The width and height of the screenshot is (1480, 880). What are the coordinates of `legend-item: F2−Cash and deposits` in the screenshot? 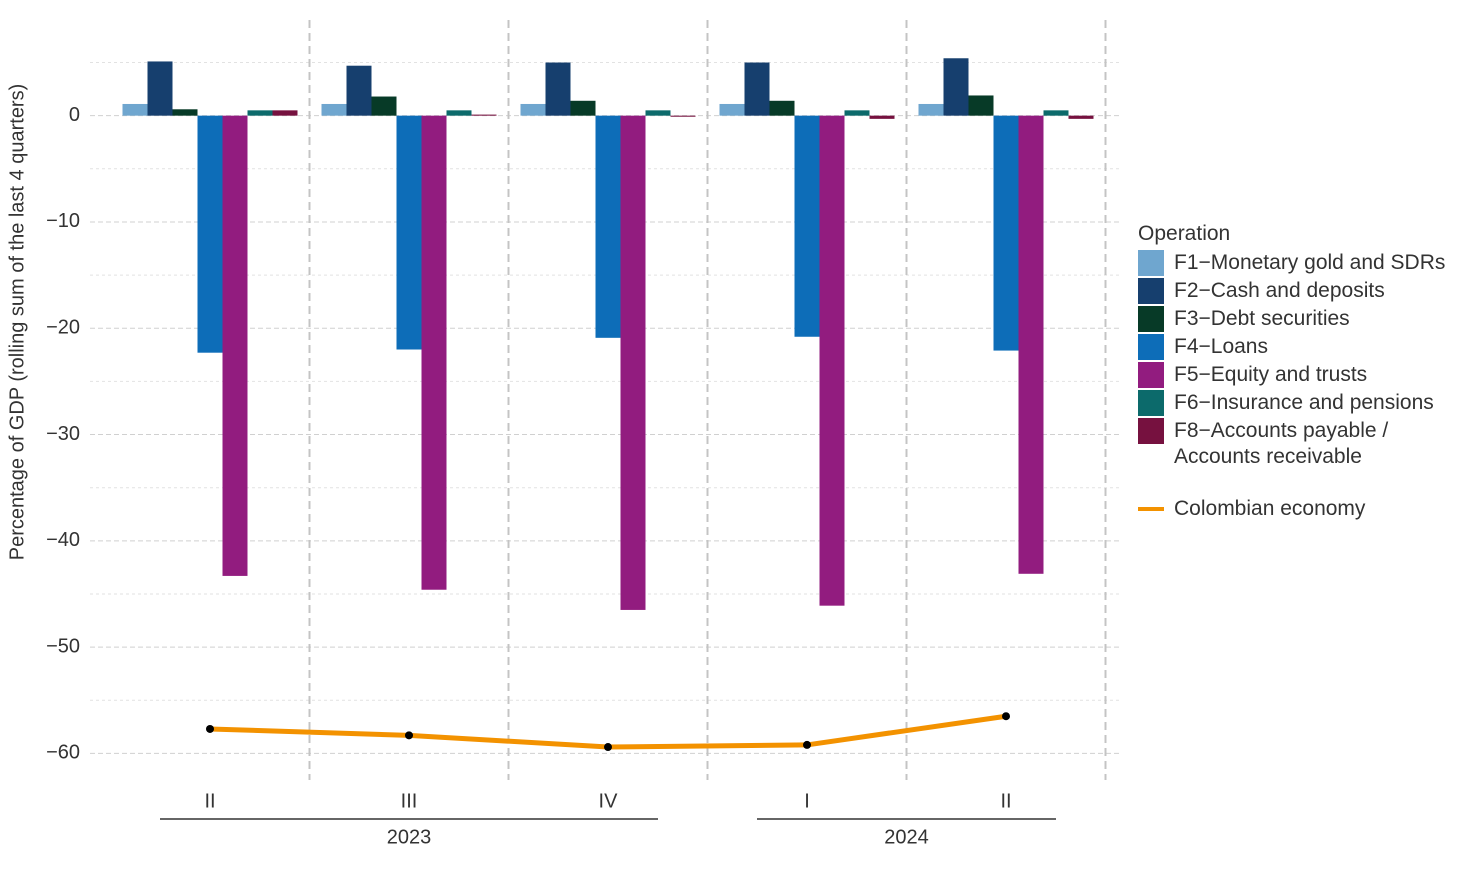 It's located at (1308, 291).